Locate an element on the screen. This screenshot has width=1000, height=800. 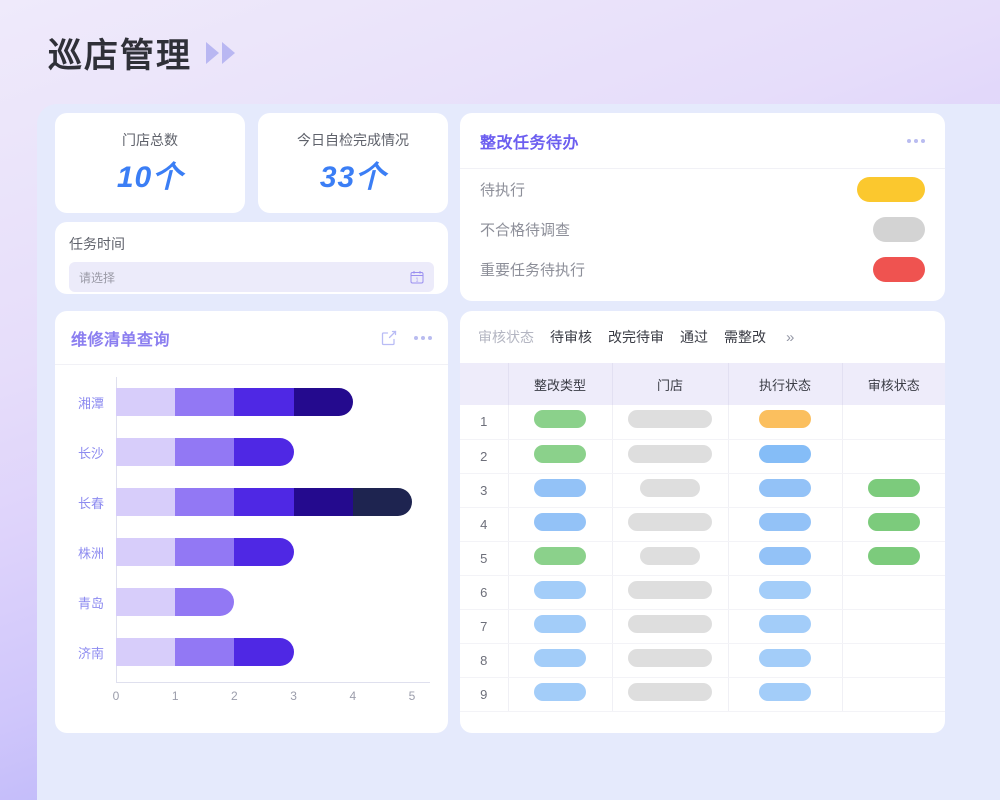
kpi-card-total-stores: 门店总数 10个 is located at coordinates (150, 163).